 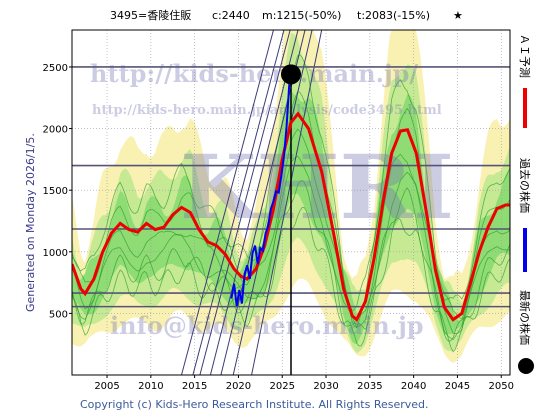 What do you see at coordinates (501, 386) in the screenshot?
I see `x-tick-label: 2050` at bounding box center [501, 386].